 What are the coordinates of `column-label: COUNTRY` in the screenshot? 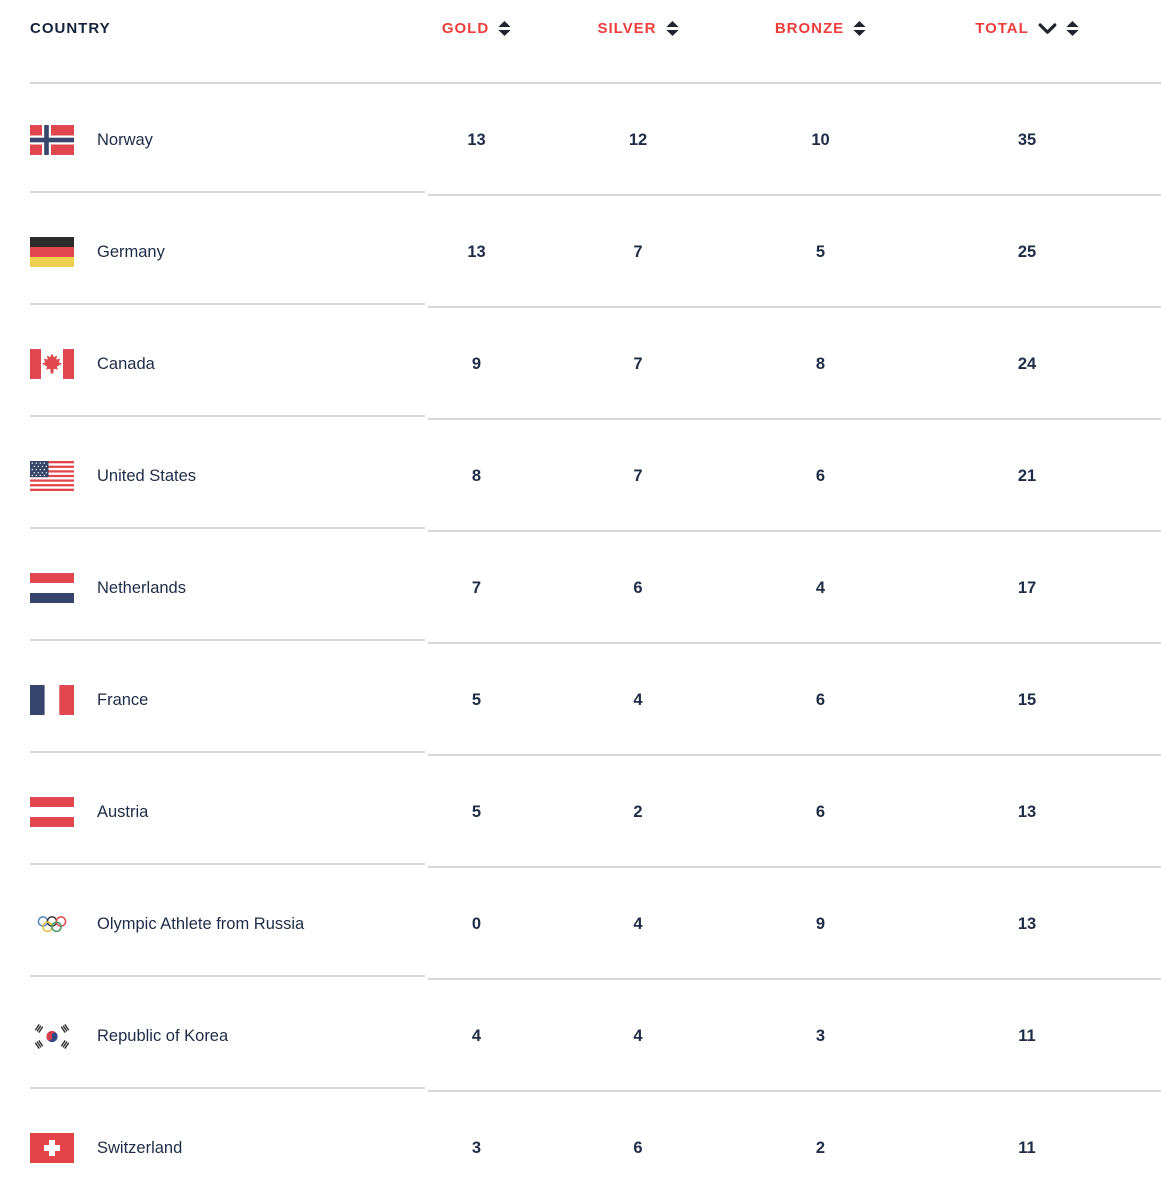 It's located at (70, 28).